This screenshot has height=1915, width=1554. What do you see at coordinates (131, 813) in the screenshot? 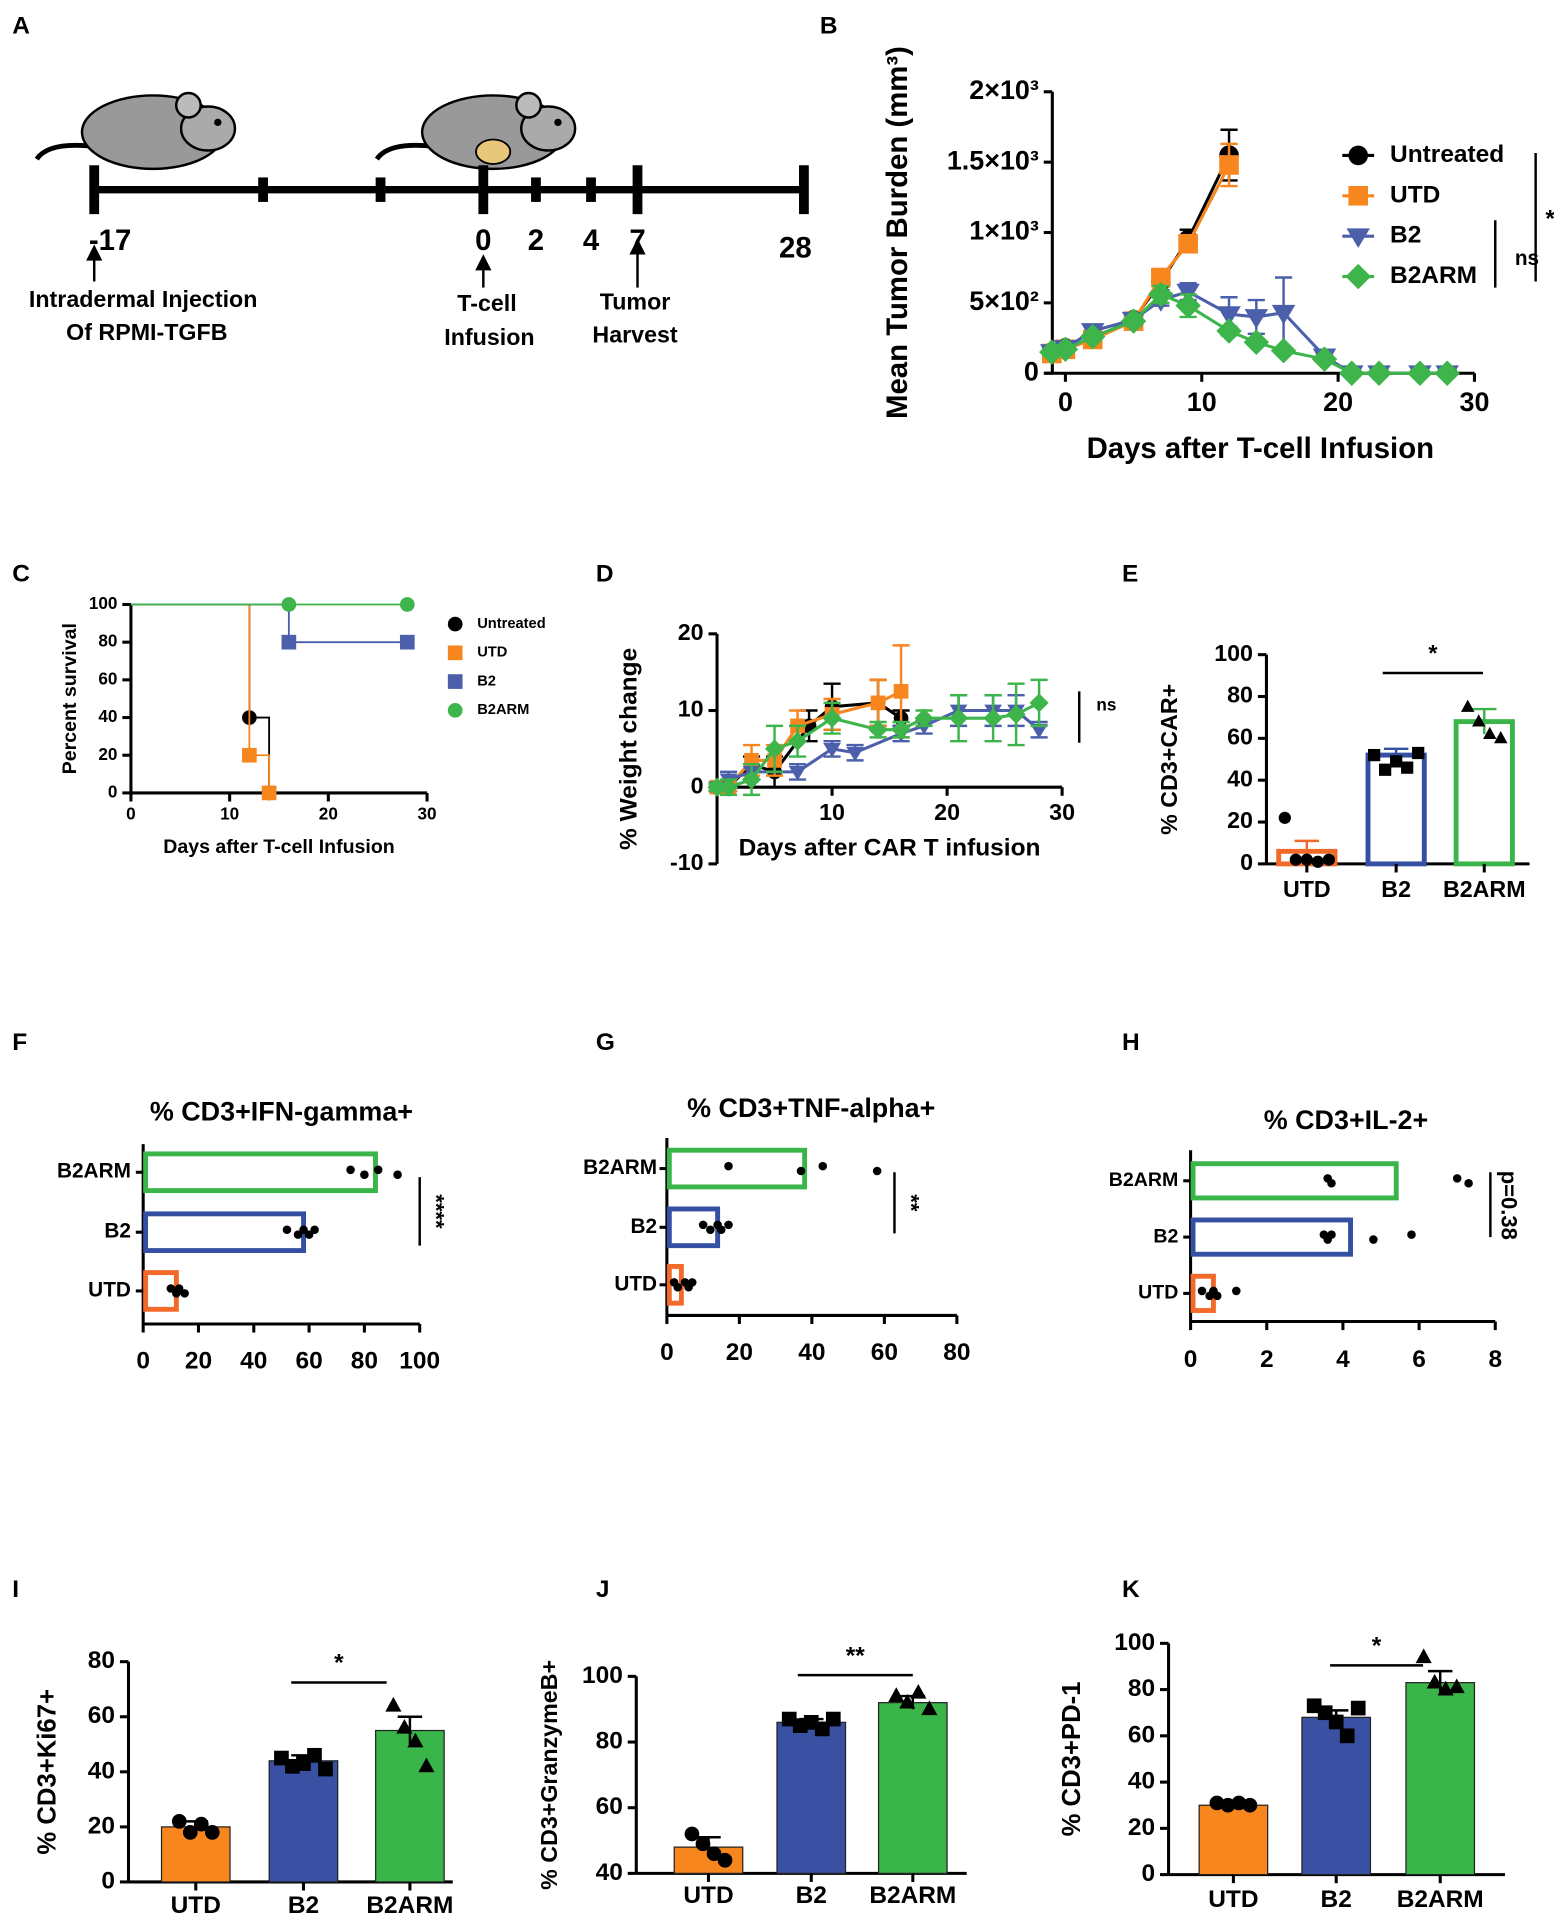
I see `x-tick-label: 0` at bounding box center [131, 813].